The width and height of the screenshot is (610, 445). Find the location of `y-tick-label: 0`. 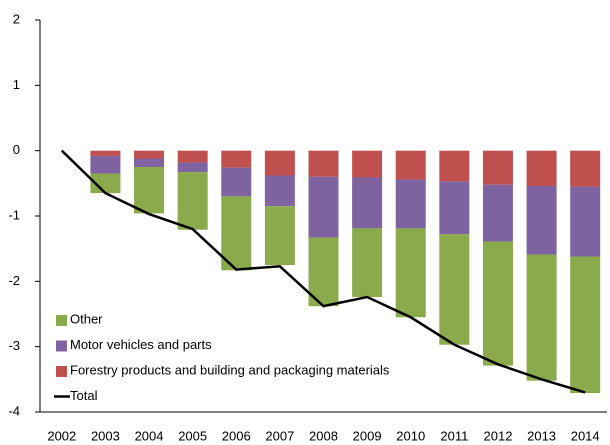

y-tick-label: 0 is located at coordinates (16, 149).